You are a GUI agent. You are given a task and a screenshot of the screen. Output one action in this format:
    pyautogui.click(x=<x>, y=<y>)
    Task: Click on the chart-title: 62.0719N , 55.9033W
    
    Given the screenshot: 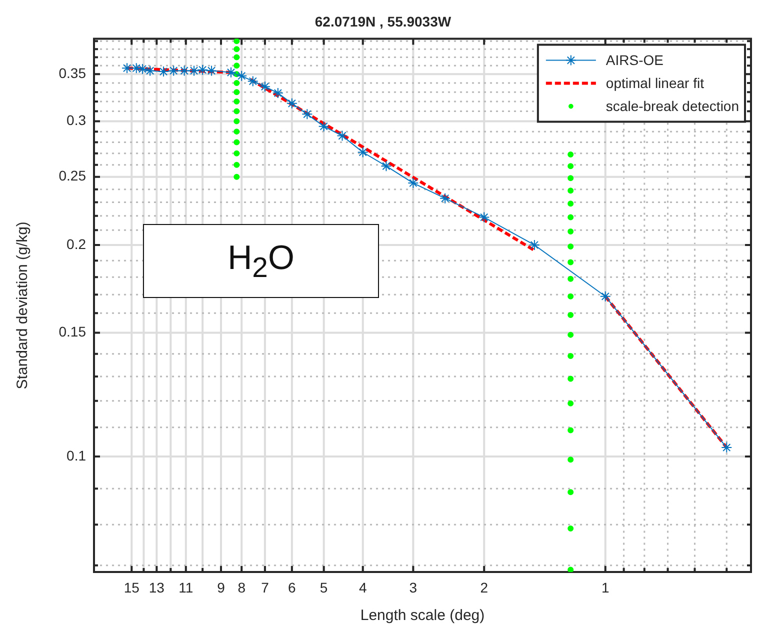 What is the action you would take?
    pyautogui.click(x=383, y=21)
    